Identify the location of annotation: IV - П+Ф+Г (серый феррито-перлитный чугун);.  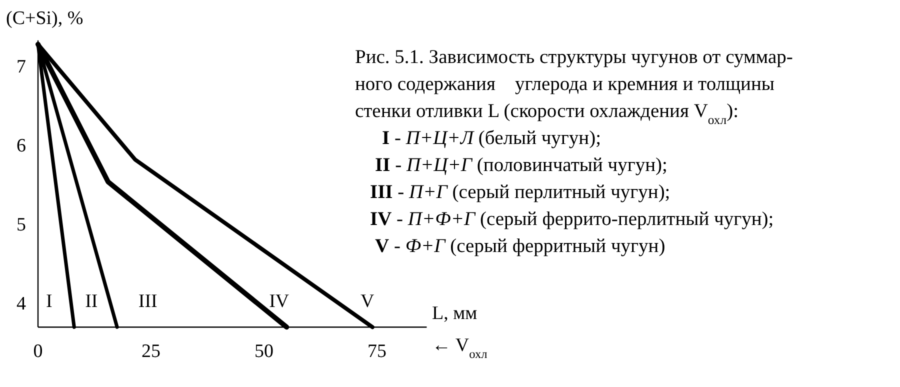
(572, 219).